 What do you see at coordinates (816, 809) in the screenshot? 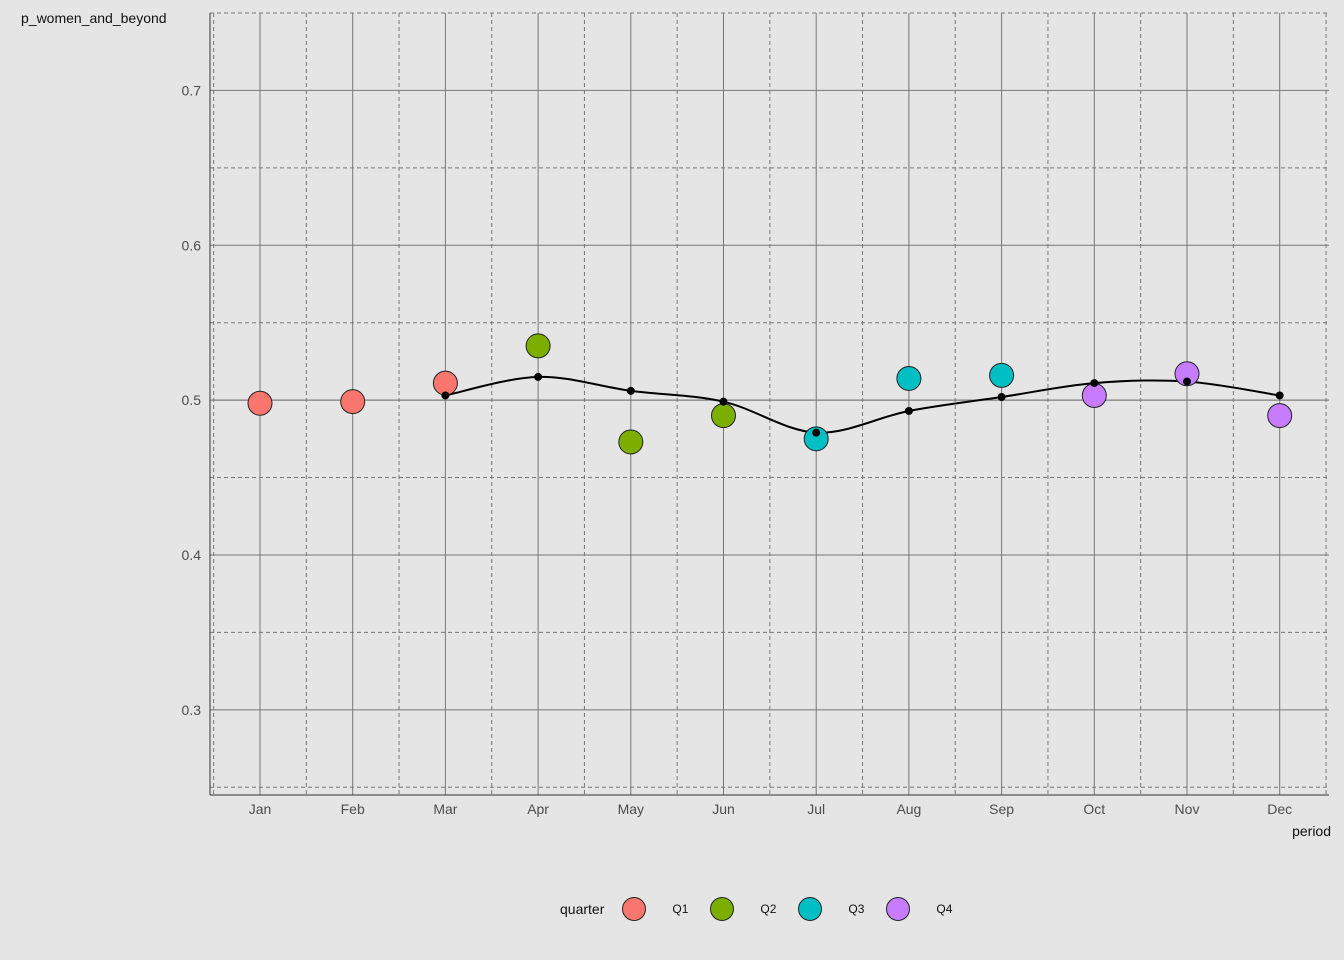
I see `x-tick-label: Jul` at bounding box center [816, 809].